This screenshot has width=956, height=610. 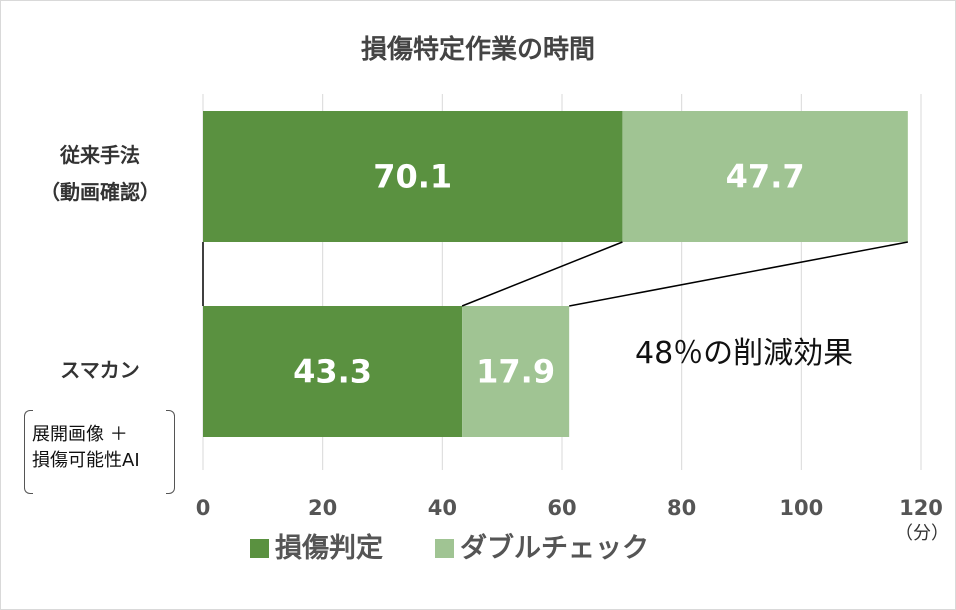 I want to click on category-label-0-1: （動画確認）, so click(x=100, y=192).